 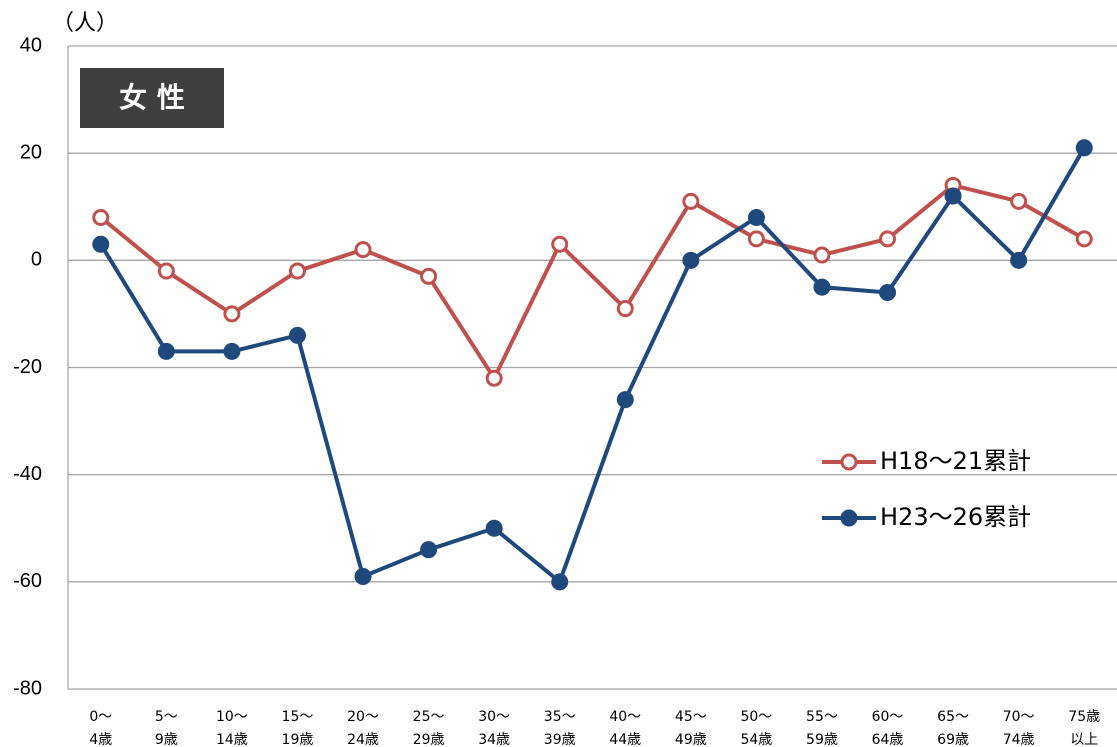 I want to click on x-tick-label: 39歳, so click(x=560, y=739).